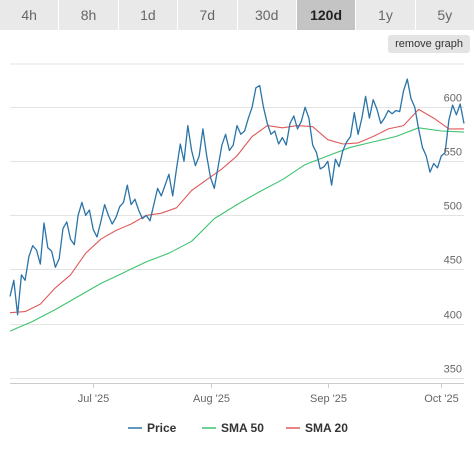 This screenshot has height=455, width=474. What do you see at coordinates (211, 399) in the screenshot?
I see `x-tick-label-1: Aug '25` at bounding box center [211, 399].